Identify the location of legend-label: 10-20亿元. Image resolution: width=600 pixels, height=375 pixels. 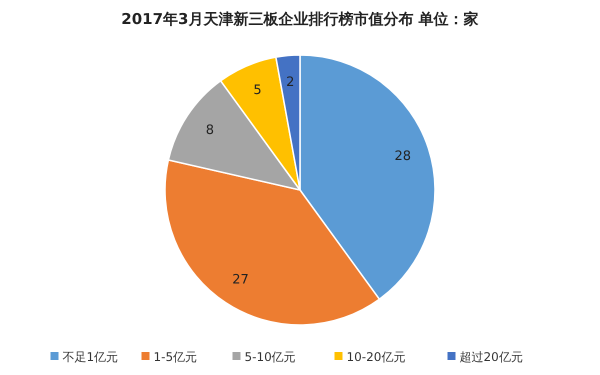
(376, 357).